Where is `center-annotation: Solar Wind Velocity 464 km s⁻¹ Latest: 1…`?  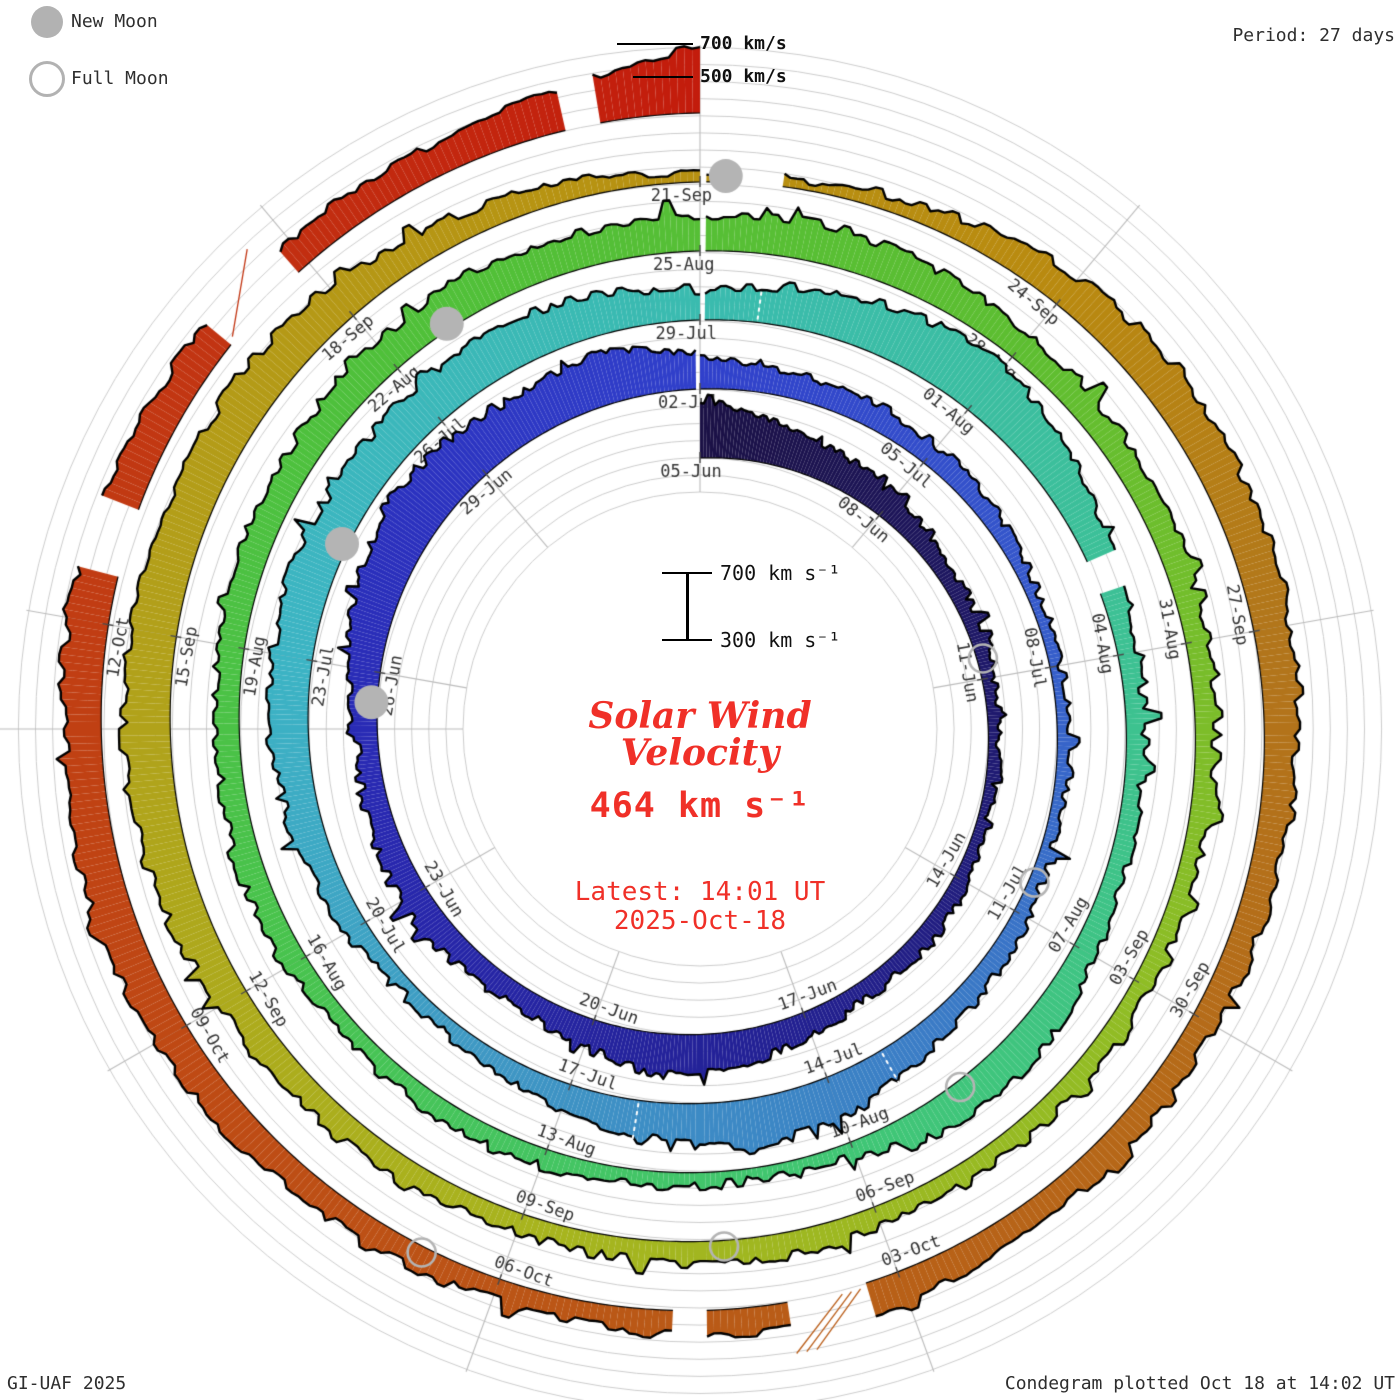 center-annotation: Solar Wind Velocity 464 km s⁻¹ Latest: 1… is located at coordinates (700, 817).